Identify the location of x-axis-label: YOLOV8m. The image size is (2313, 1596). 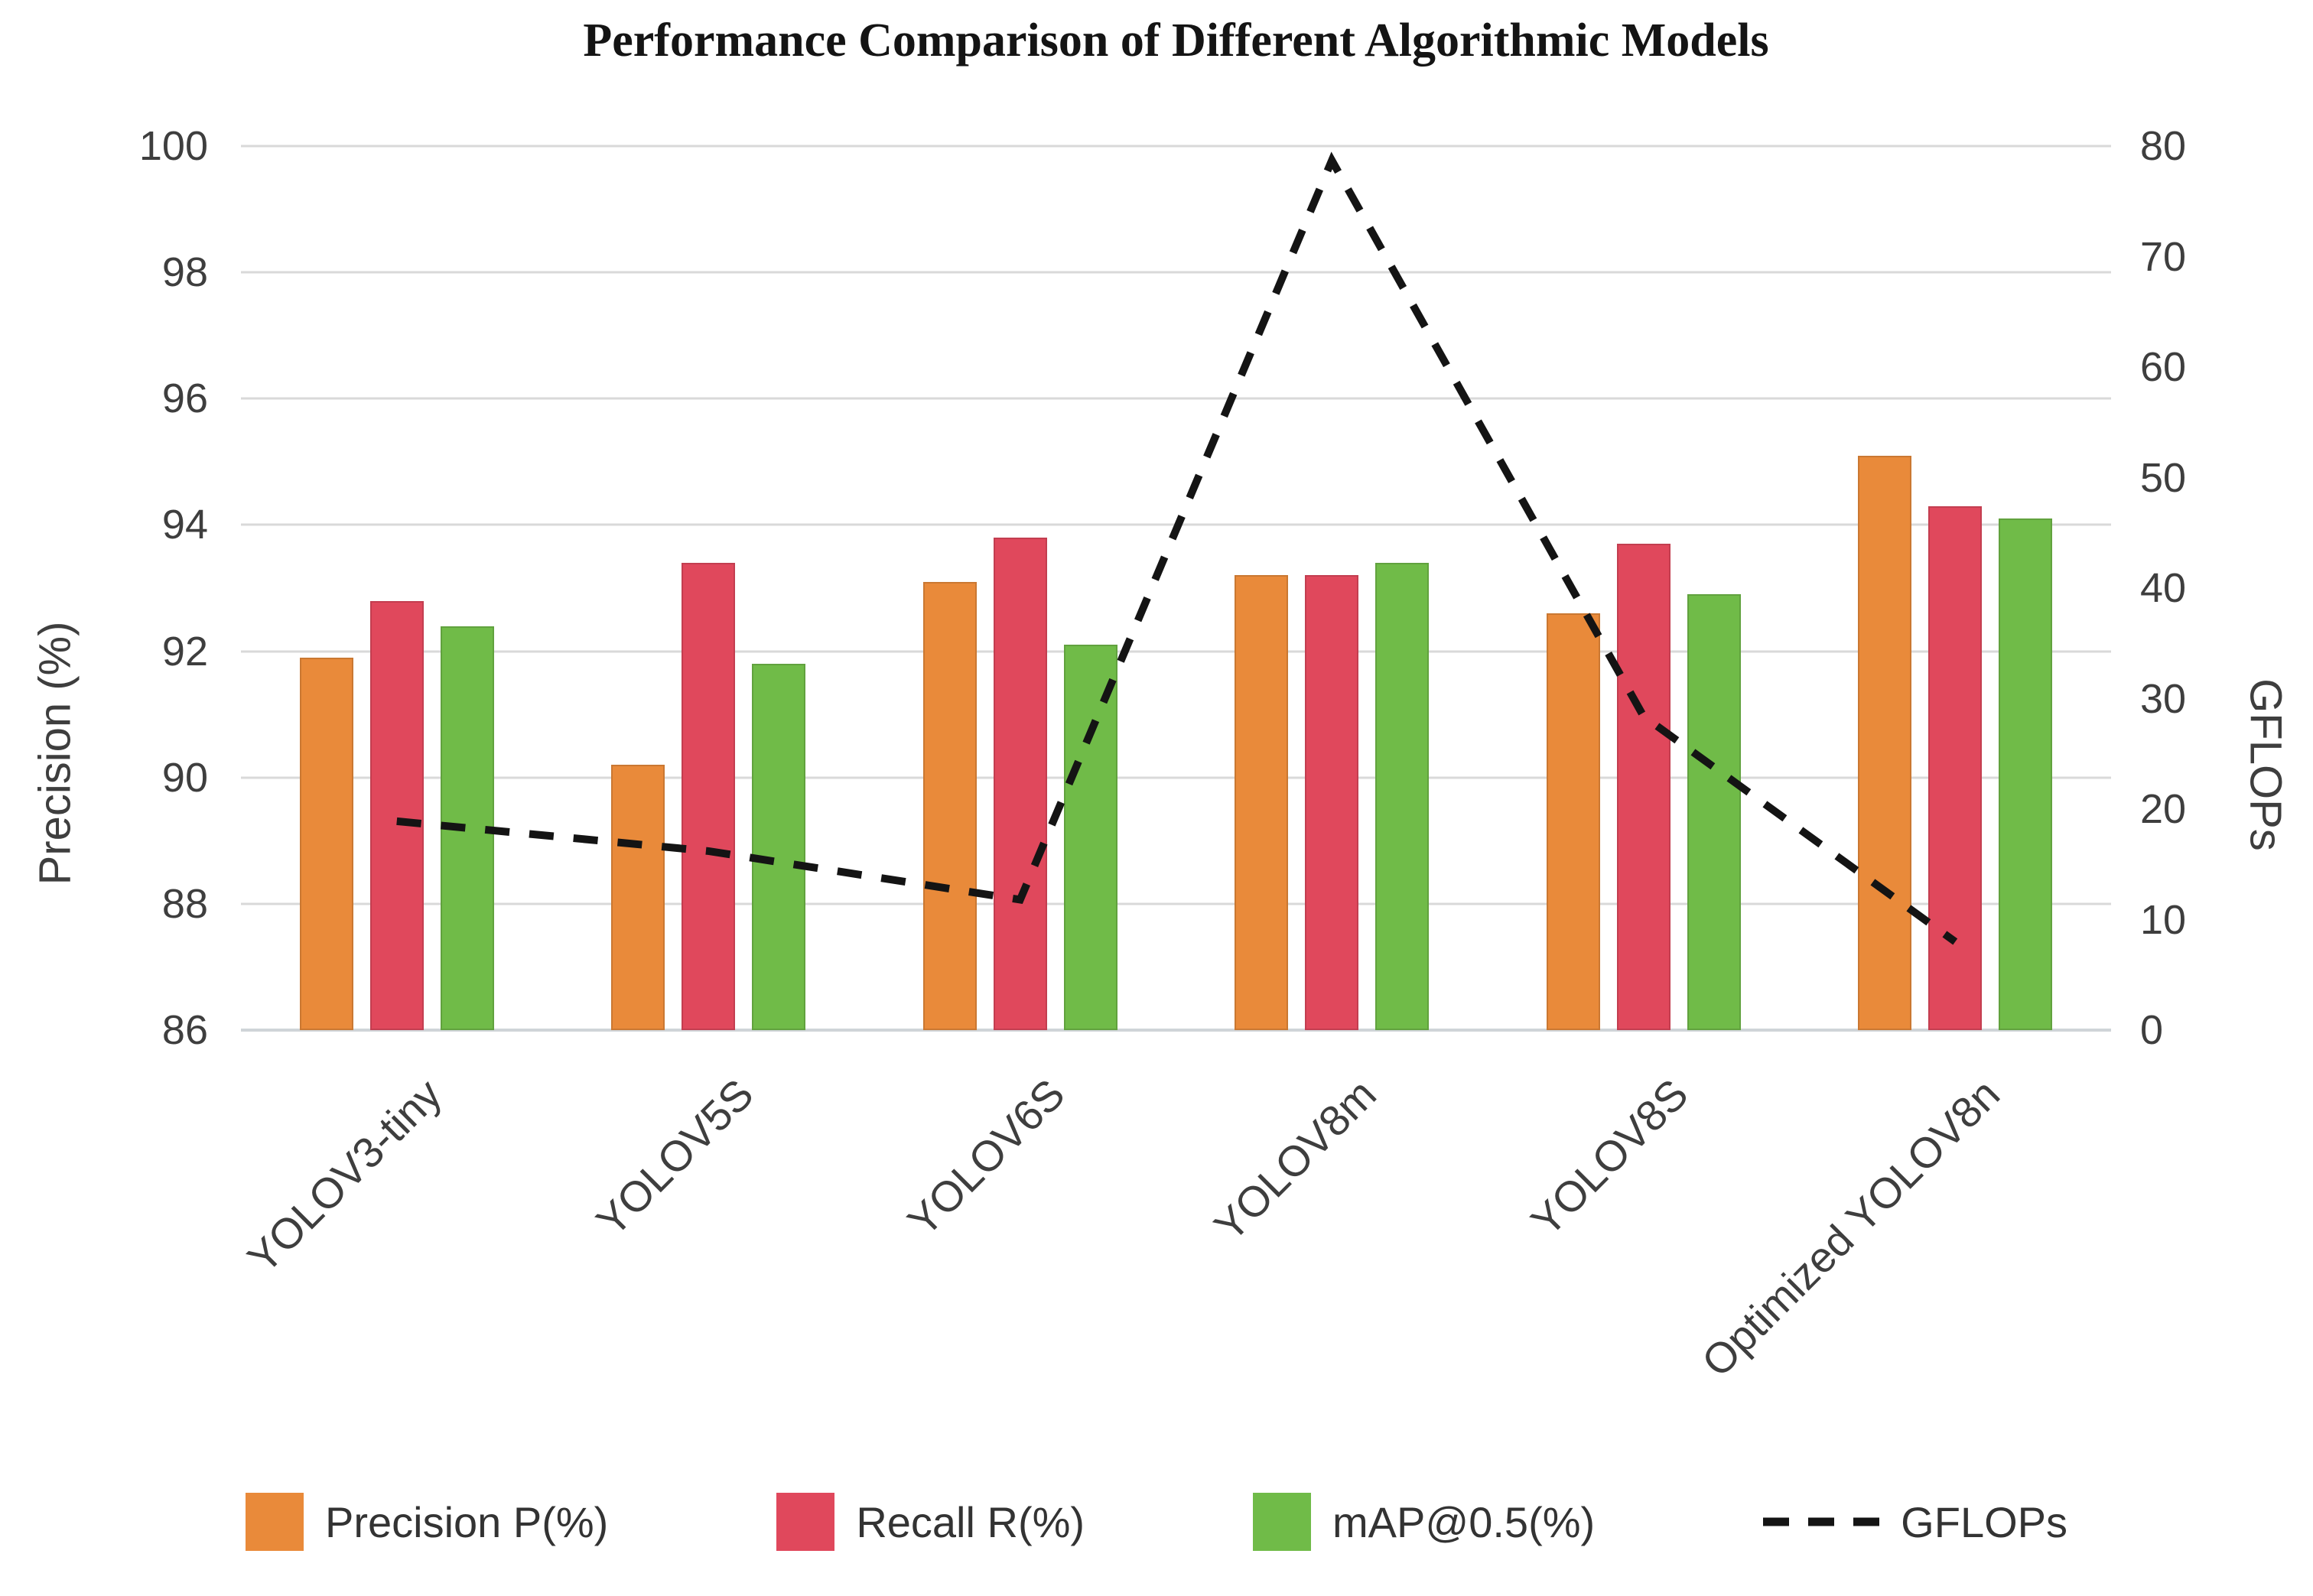
(1295, 1159).